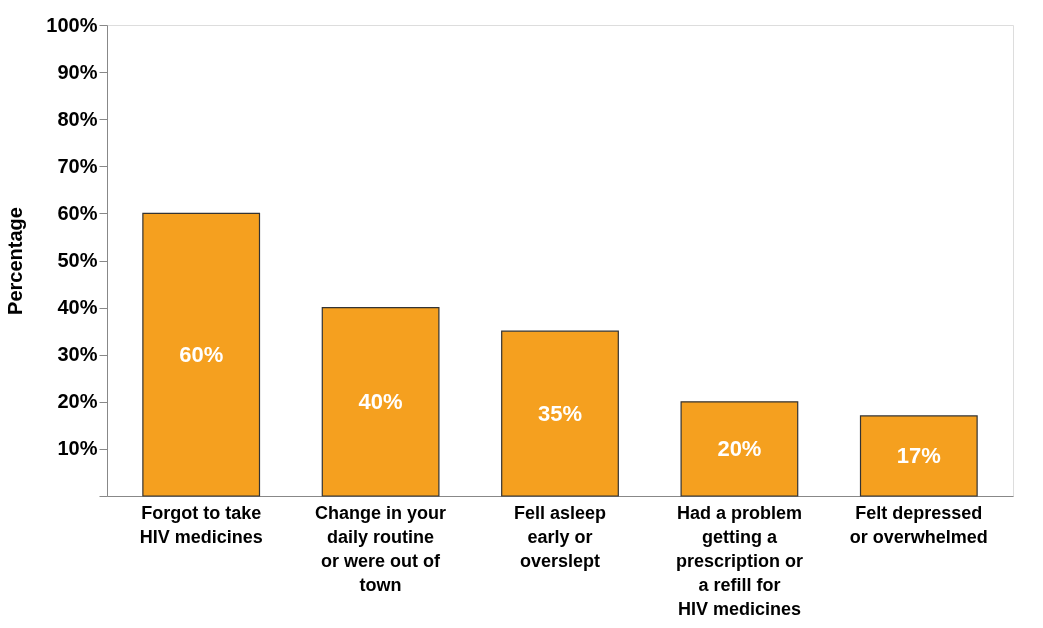 The height and width of the screenshot is (628, 1043). What do you see at coordinates (77, 165) in the screenshot?
I see `y-tick-label: 70%` at bounding box center [77, 165].